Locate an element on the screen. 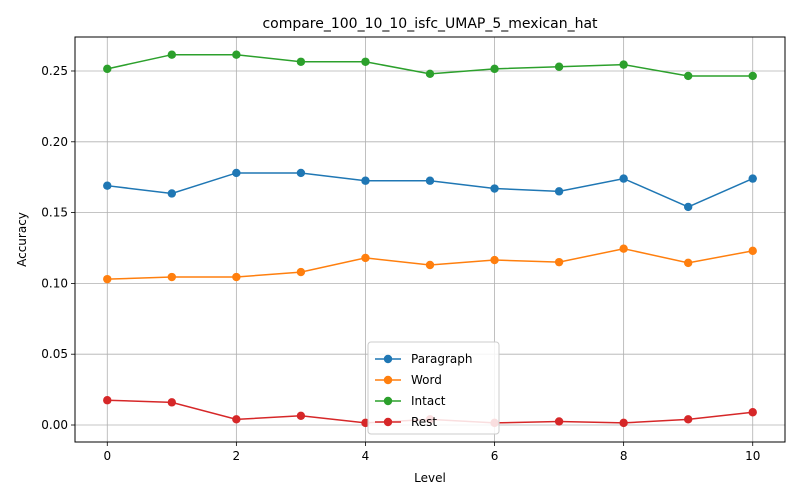 This screenshot has width=800, height=504. legend-marker-word is located at coordinates (388, 380).